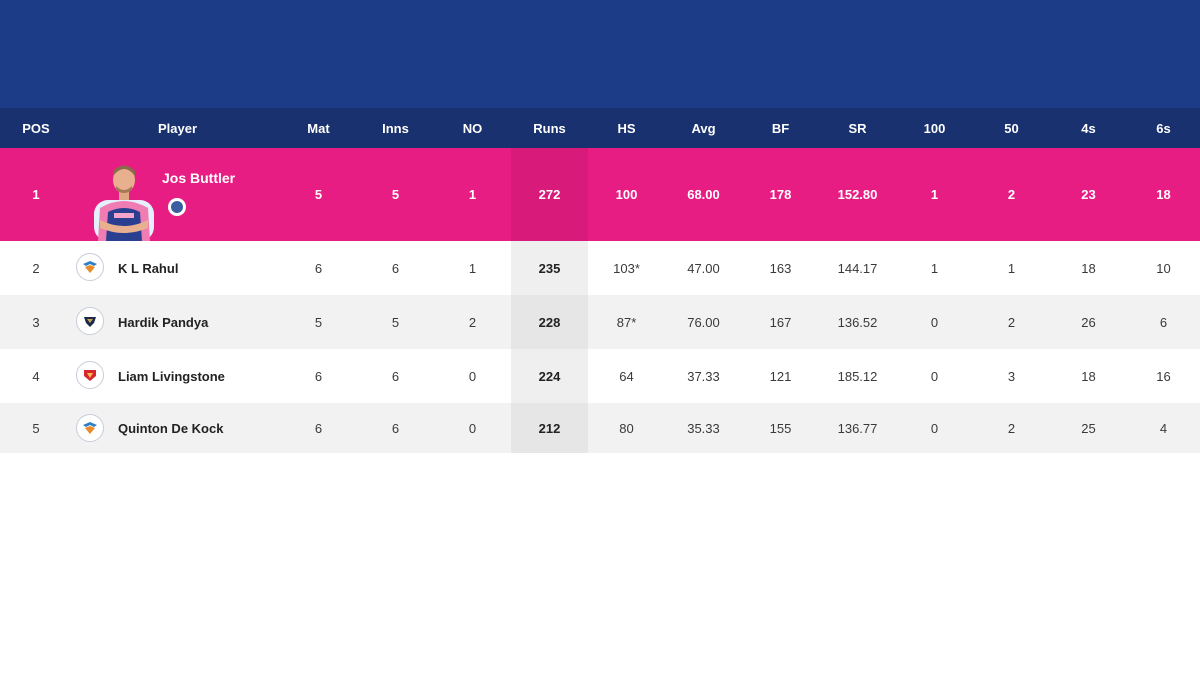 This screenshot has width=1200, height=675. I want to click on bf-cell: 155, so click(780, 428).